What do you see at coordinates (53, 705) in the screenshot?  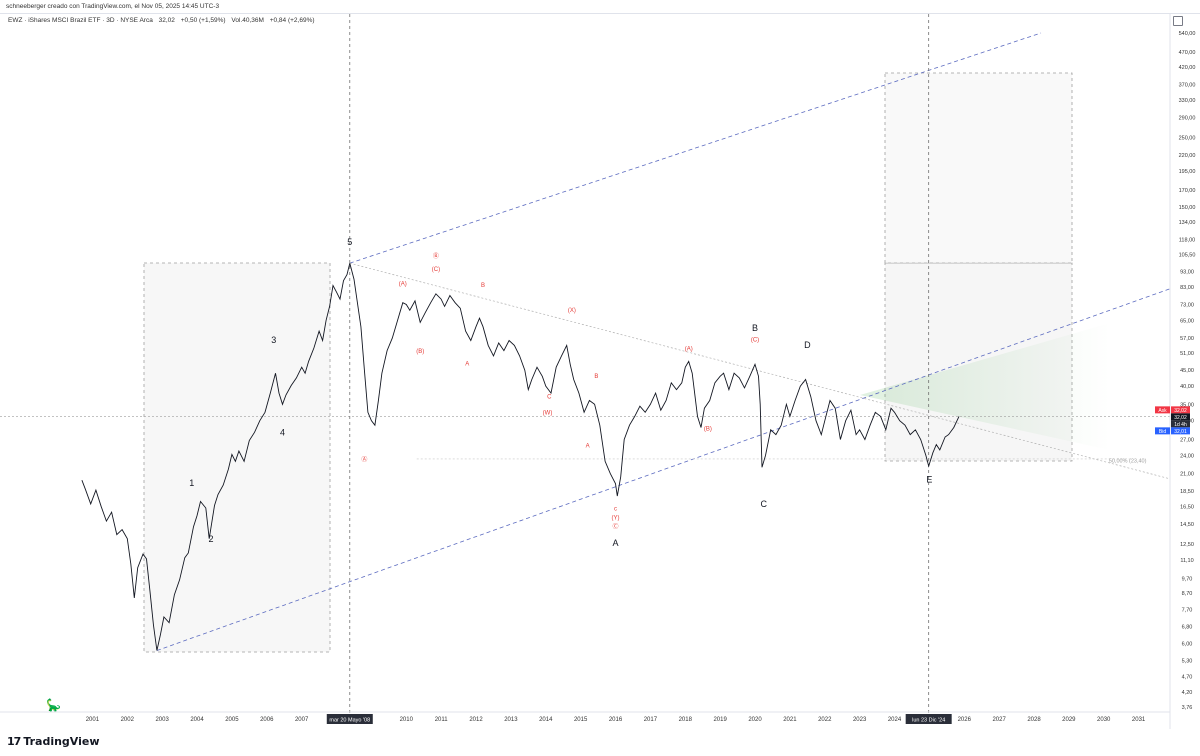 I see `dino-icon: 🦕` at bounding box center [53, 705].